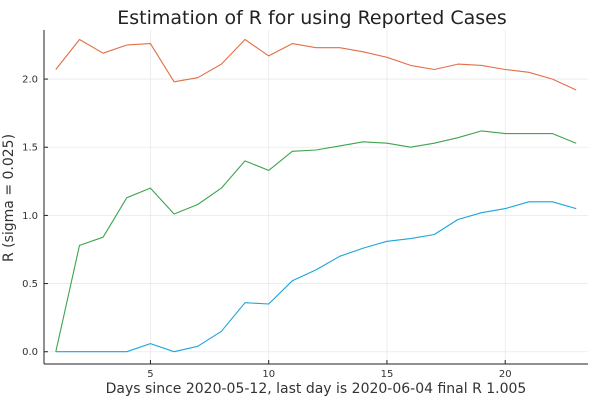 Image resolution: width=600 pixels, height=400 pixels. I want to click on y-tick-label-1: 0.5, so click(30, 284).